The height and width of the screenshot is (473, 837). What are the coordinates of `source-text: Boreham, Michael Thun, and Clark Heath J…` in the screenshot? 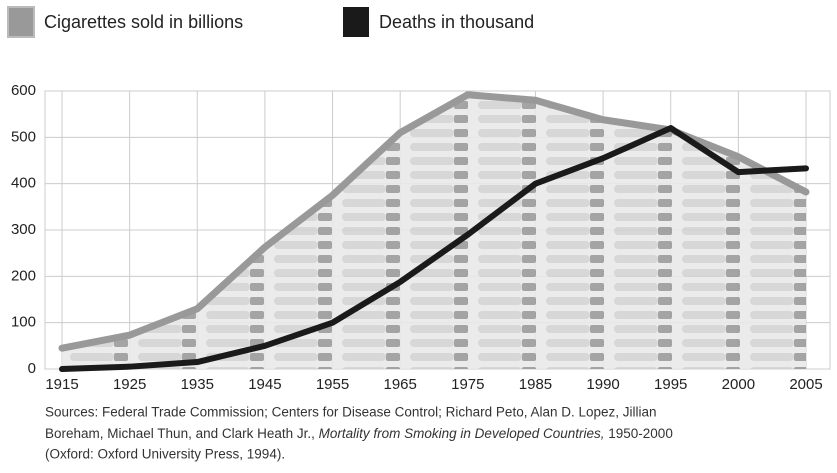 It's located at (182, 433).